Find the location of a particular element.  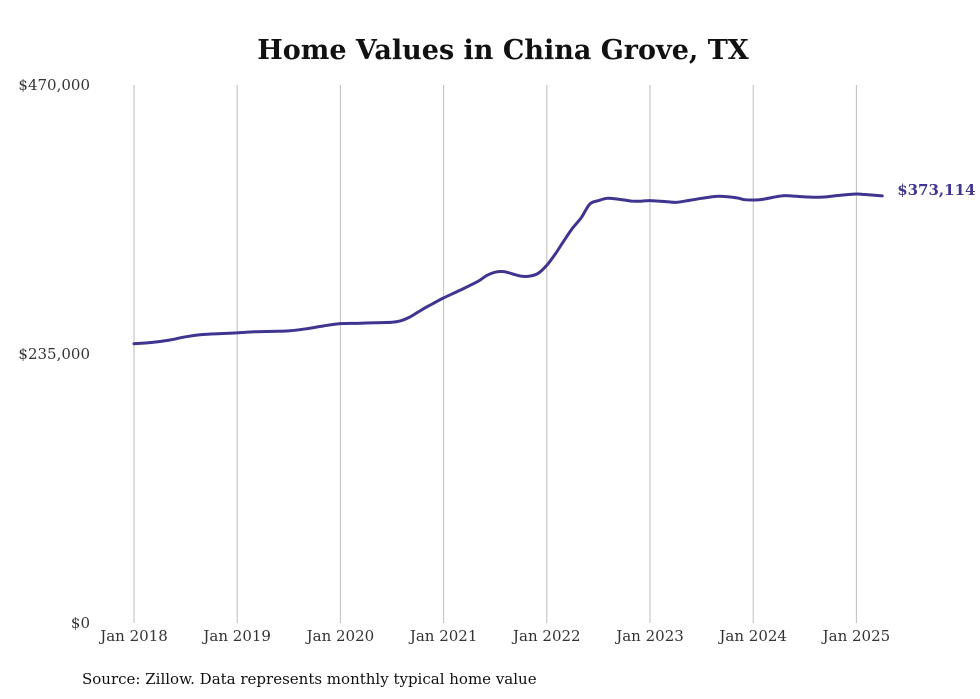

x-tick-label: Jan 2022 is located at coordinates (546, 636).